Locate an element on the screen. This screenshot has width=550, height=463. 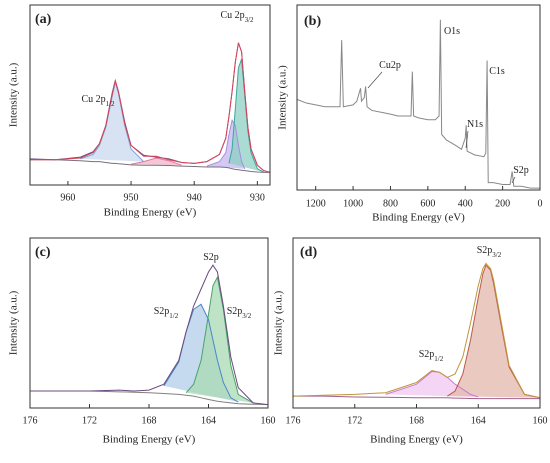
annotation-text: C1s is located at coordinates (497, 71).